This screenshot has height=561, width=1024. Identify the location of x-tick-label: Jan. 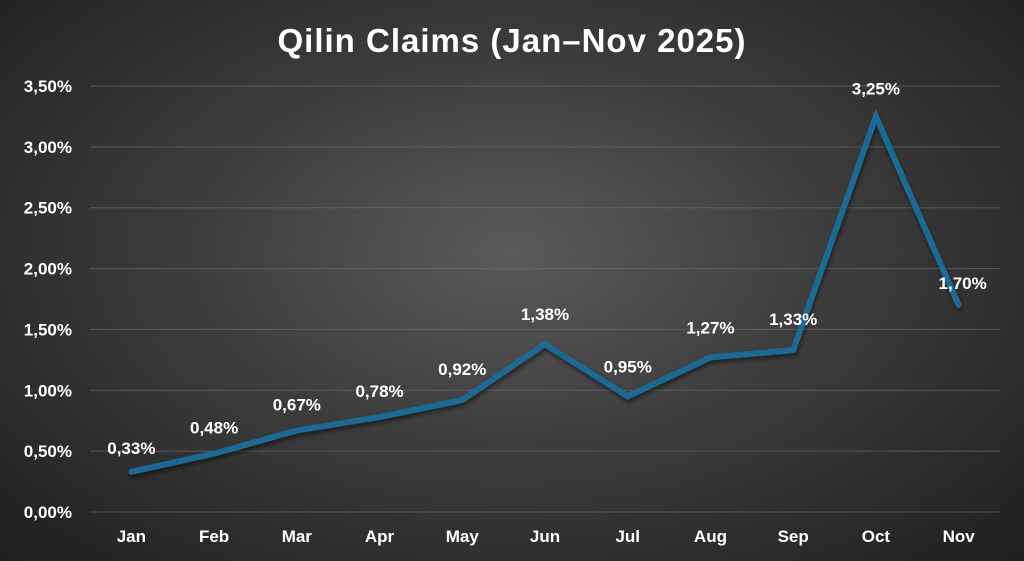
(131, 536).